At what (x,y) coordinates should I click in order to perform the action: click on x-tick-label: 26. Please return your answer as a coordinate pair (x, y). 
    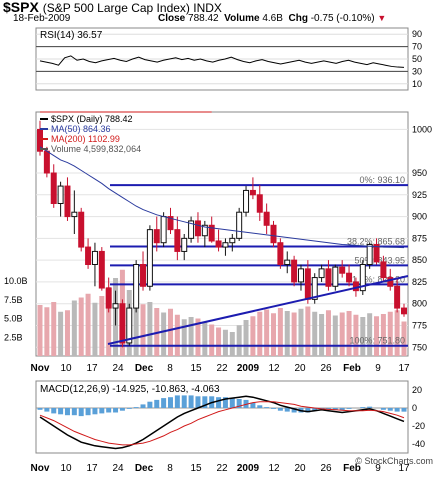
    Looking at the image, I should click on (326, 468).